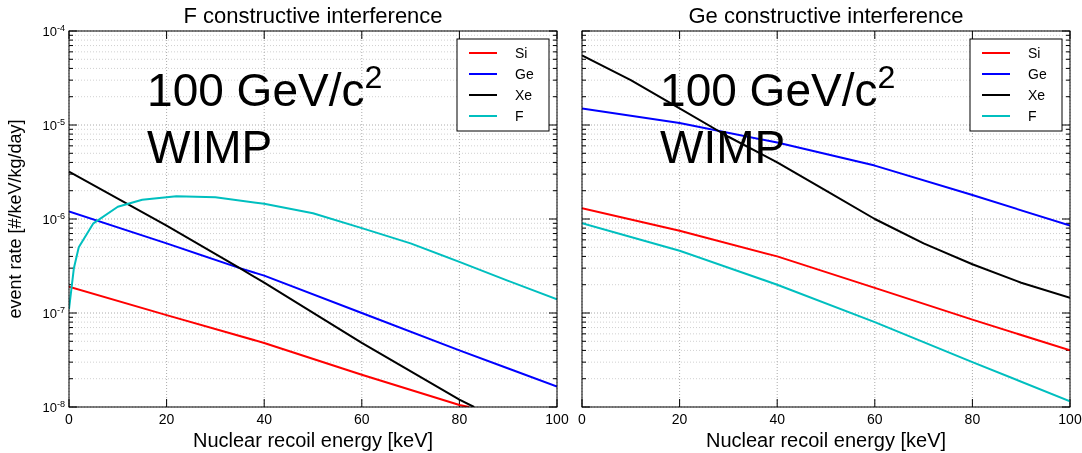 This screenshot has height=453, width=1082. I want to click on chart-title: Ge constructive interference, so click(826, 15).